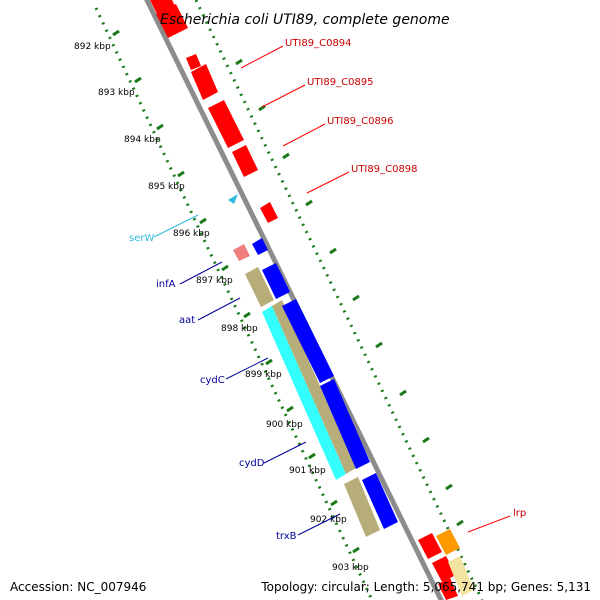  What do you see at coordinates (340, 82) in the screenshot?
I see `gene-label-UTI89_C0895: UTI89_C0895` at bounding box center [340, 82].